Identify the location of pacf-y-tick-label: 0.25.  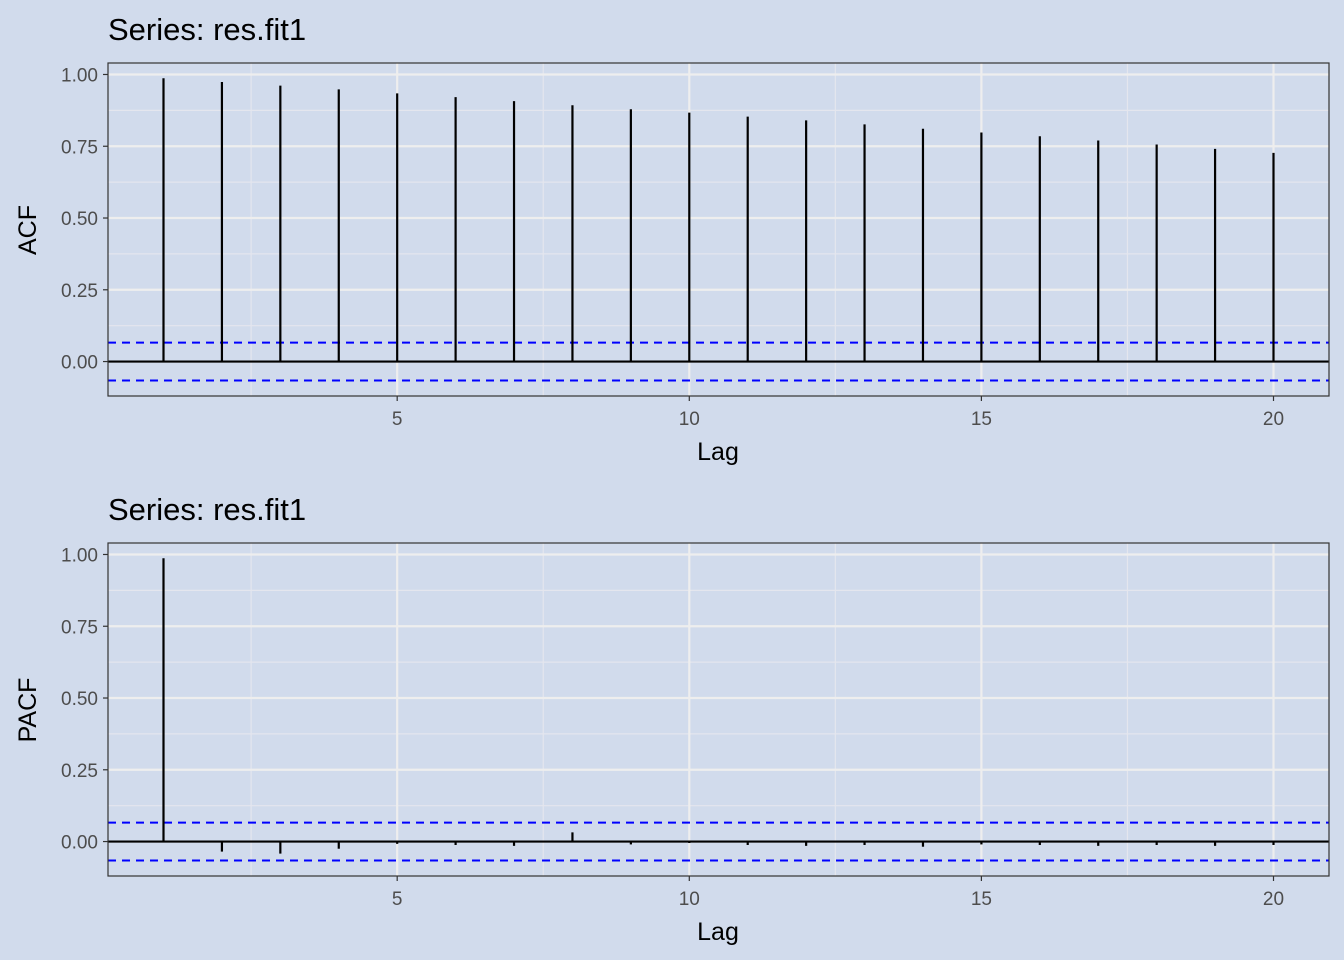
(79, 771).